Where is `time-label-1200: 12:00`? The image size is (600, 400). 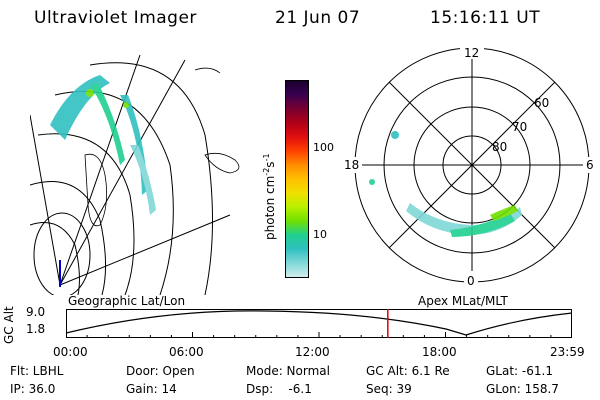
time-label-1200: 12:00 is located at coordinates (312, 352).